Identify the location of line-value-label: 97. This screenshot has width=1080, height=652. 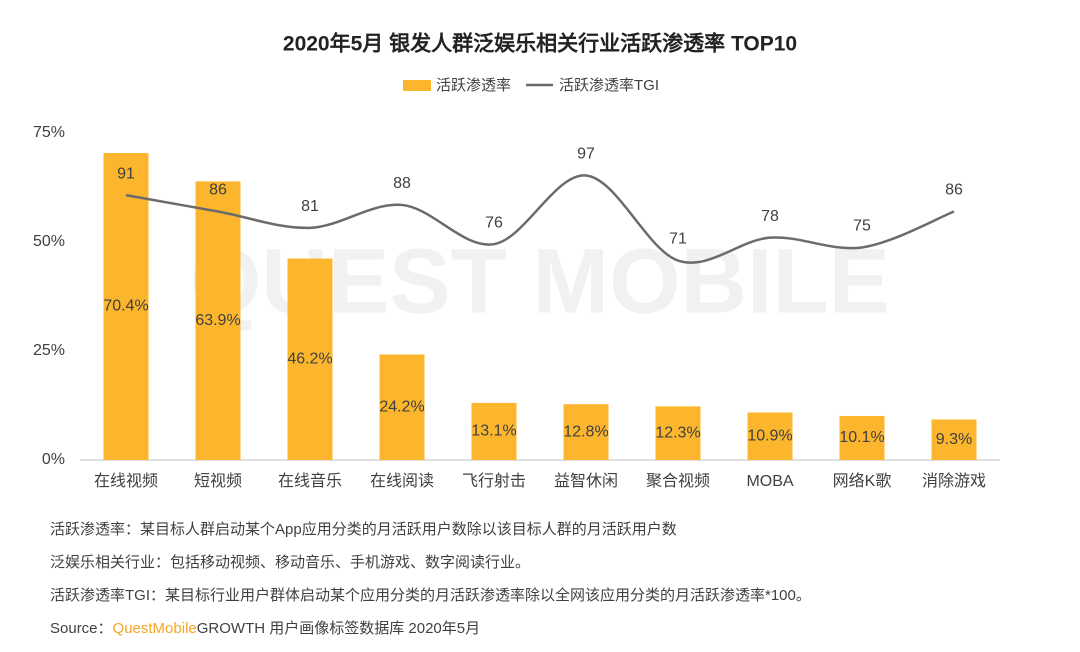
(586, 154).